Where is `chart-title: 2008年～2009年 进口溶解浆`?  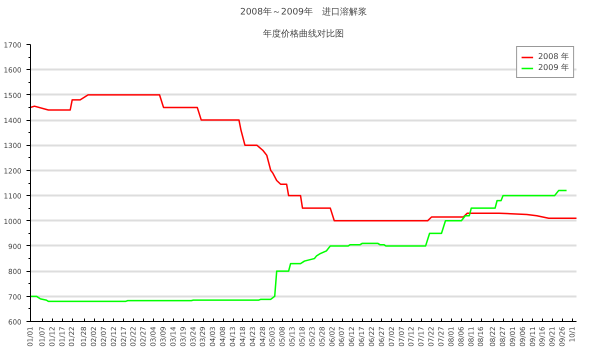 chart-title: 2008年～2009年 进口溶解浆 is located at coordinates (303, 12).